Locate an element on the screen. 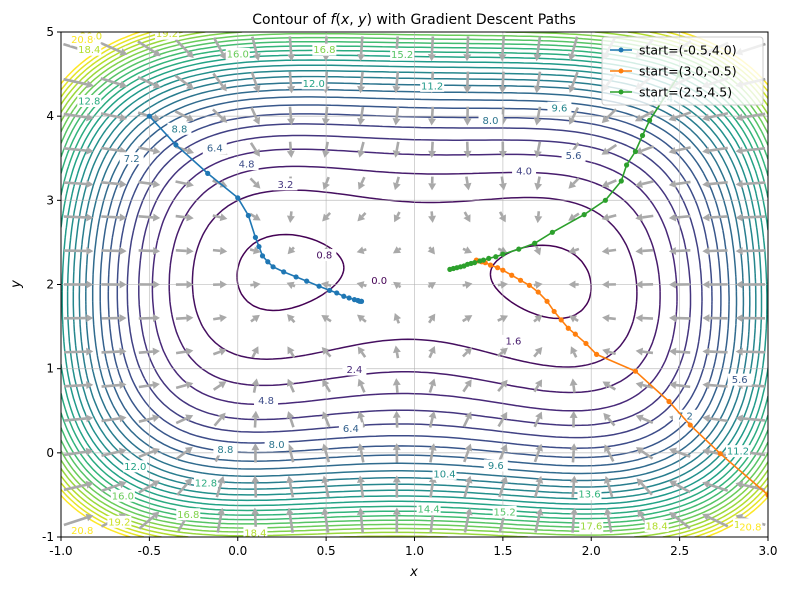 Image resolution: width=790 pixels, height=590 pixels. contour-label: 16.0 is located at coordinates (123, 496).